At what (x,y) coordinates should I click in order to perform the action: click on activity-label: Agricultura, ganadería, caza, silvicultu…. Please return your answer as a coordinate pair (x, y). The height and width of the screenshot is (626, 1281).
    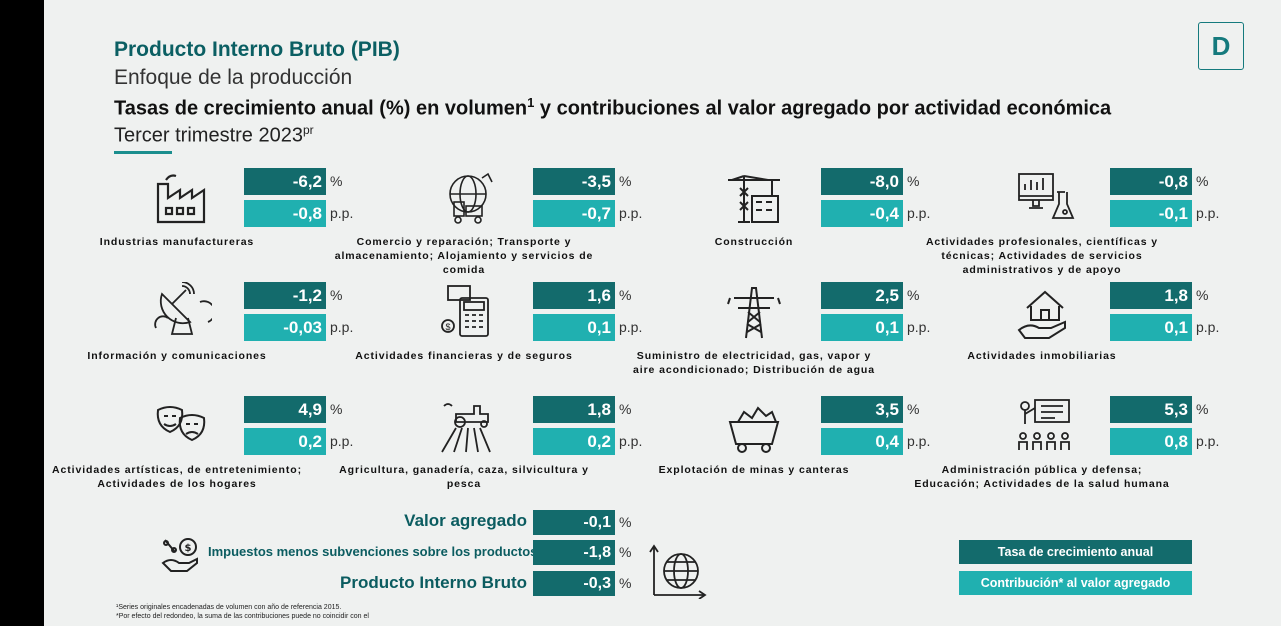
    Looking at the image, I should click on (464, 477).